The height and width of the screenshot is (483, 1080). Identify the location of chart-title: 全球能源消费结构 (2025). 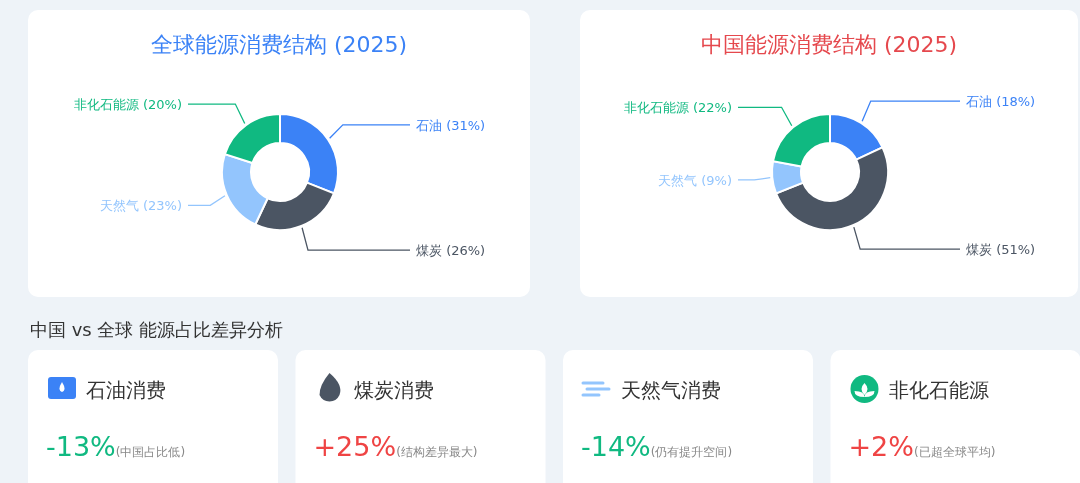
(279, 44).